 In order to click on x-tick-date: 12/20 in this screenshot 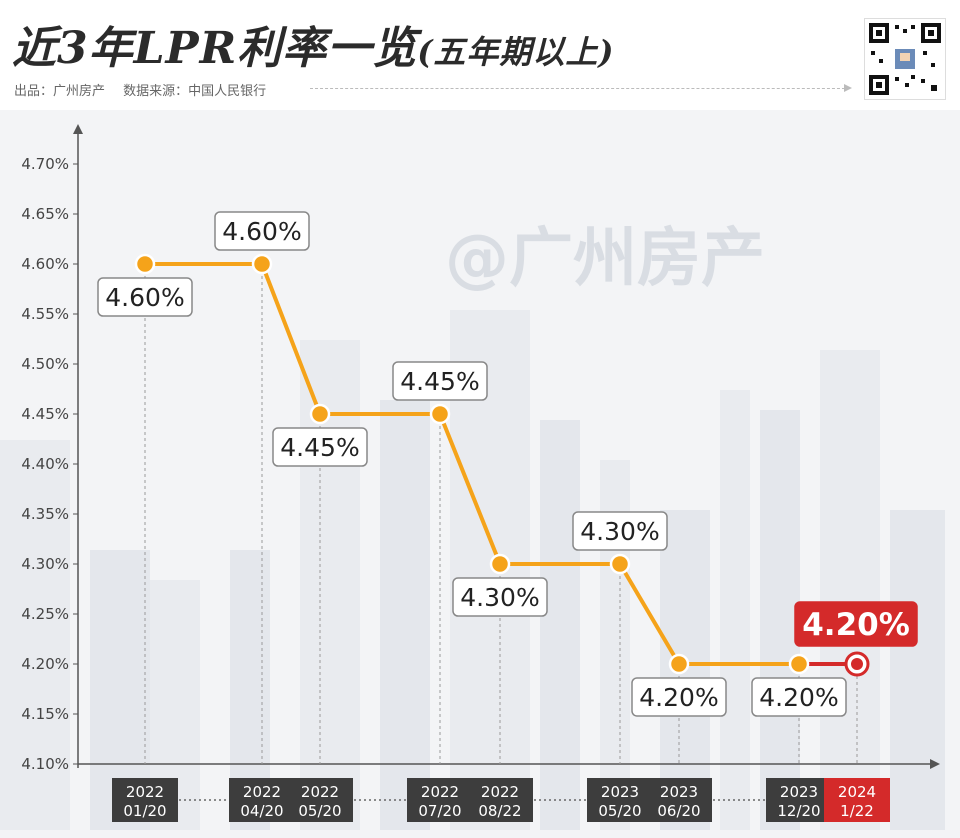, I will do `click(798, 811)`.